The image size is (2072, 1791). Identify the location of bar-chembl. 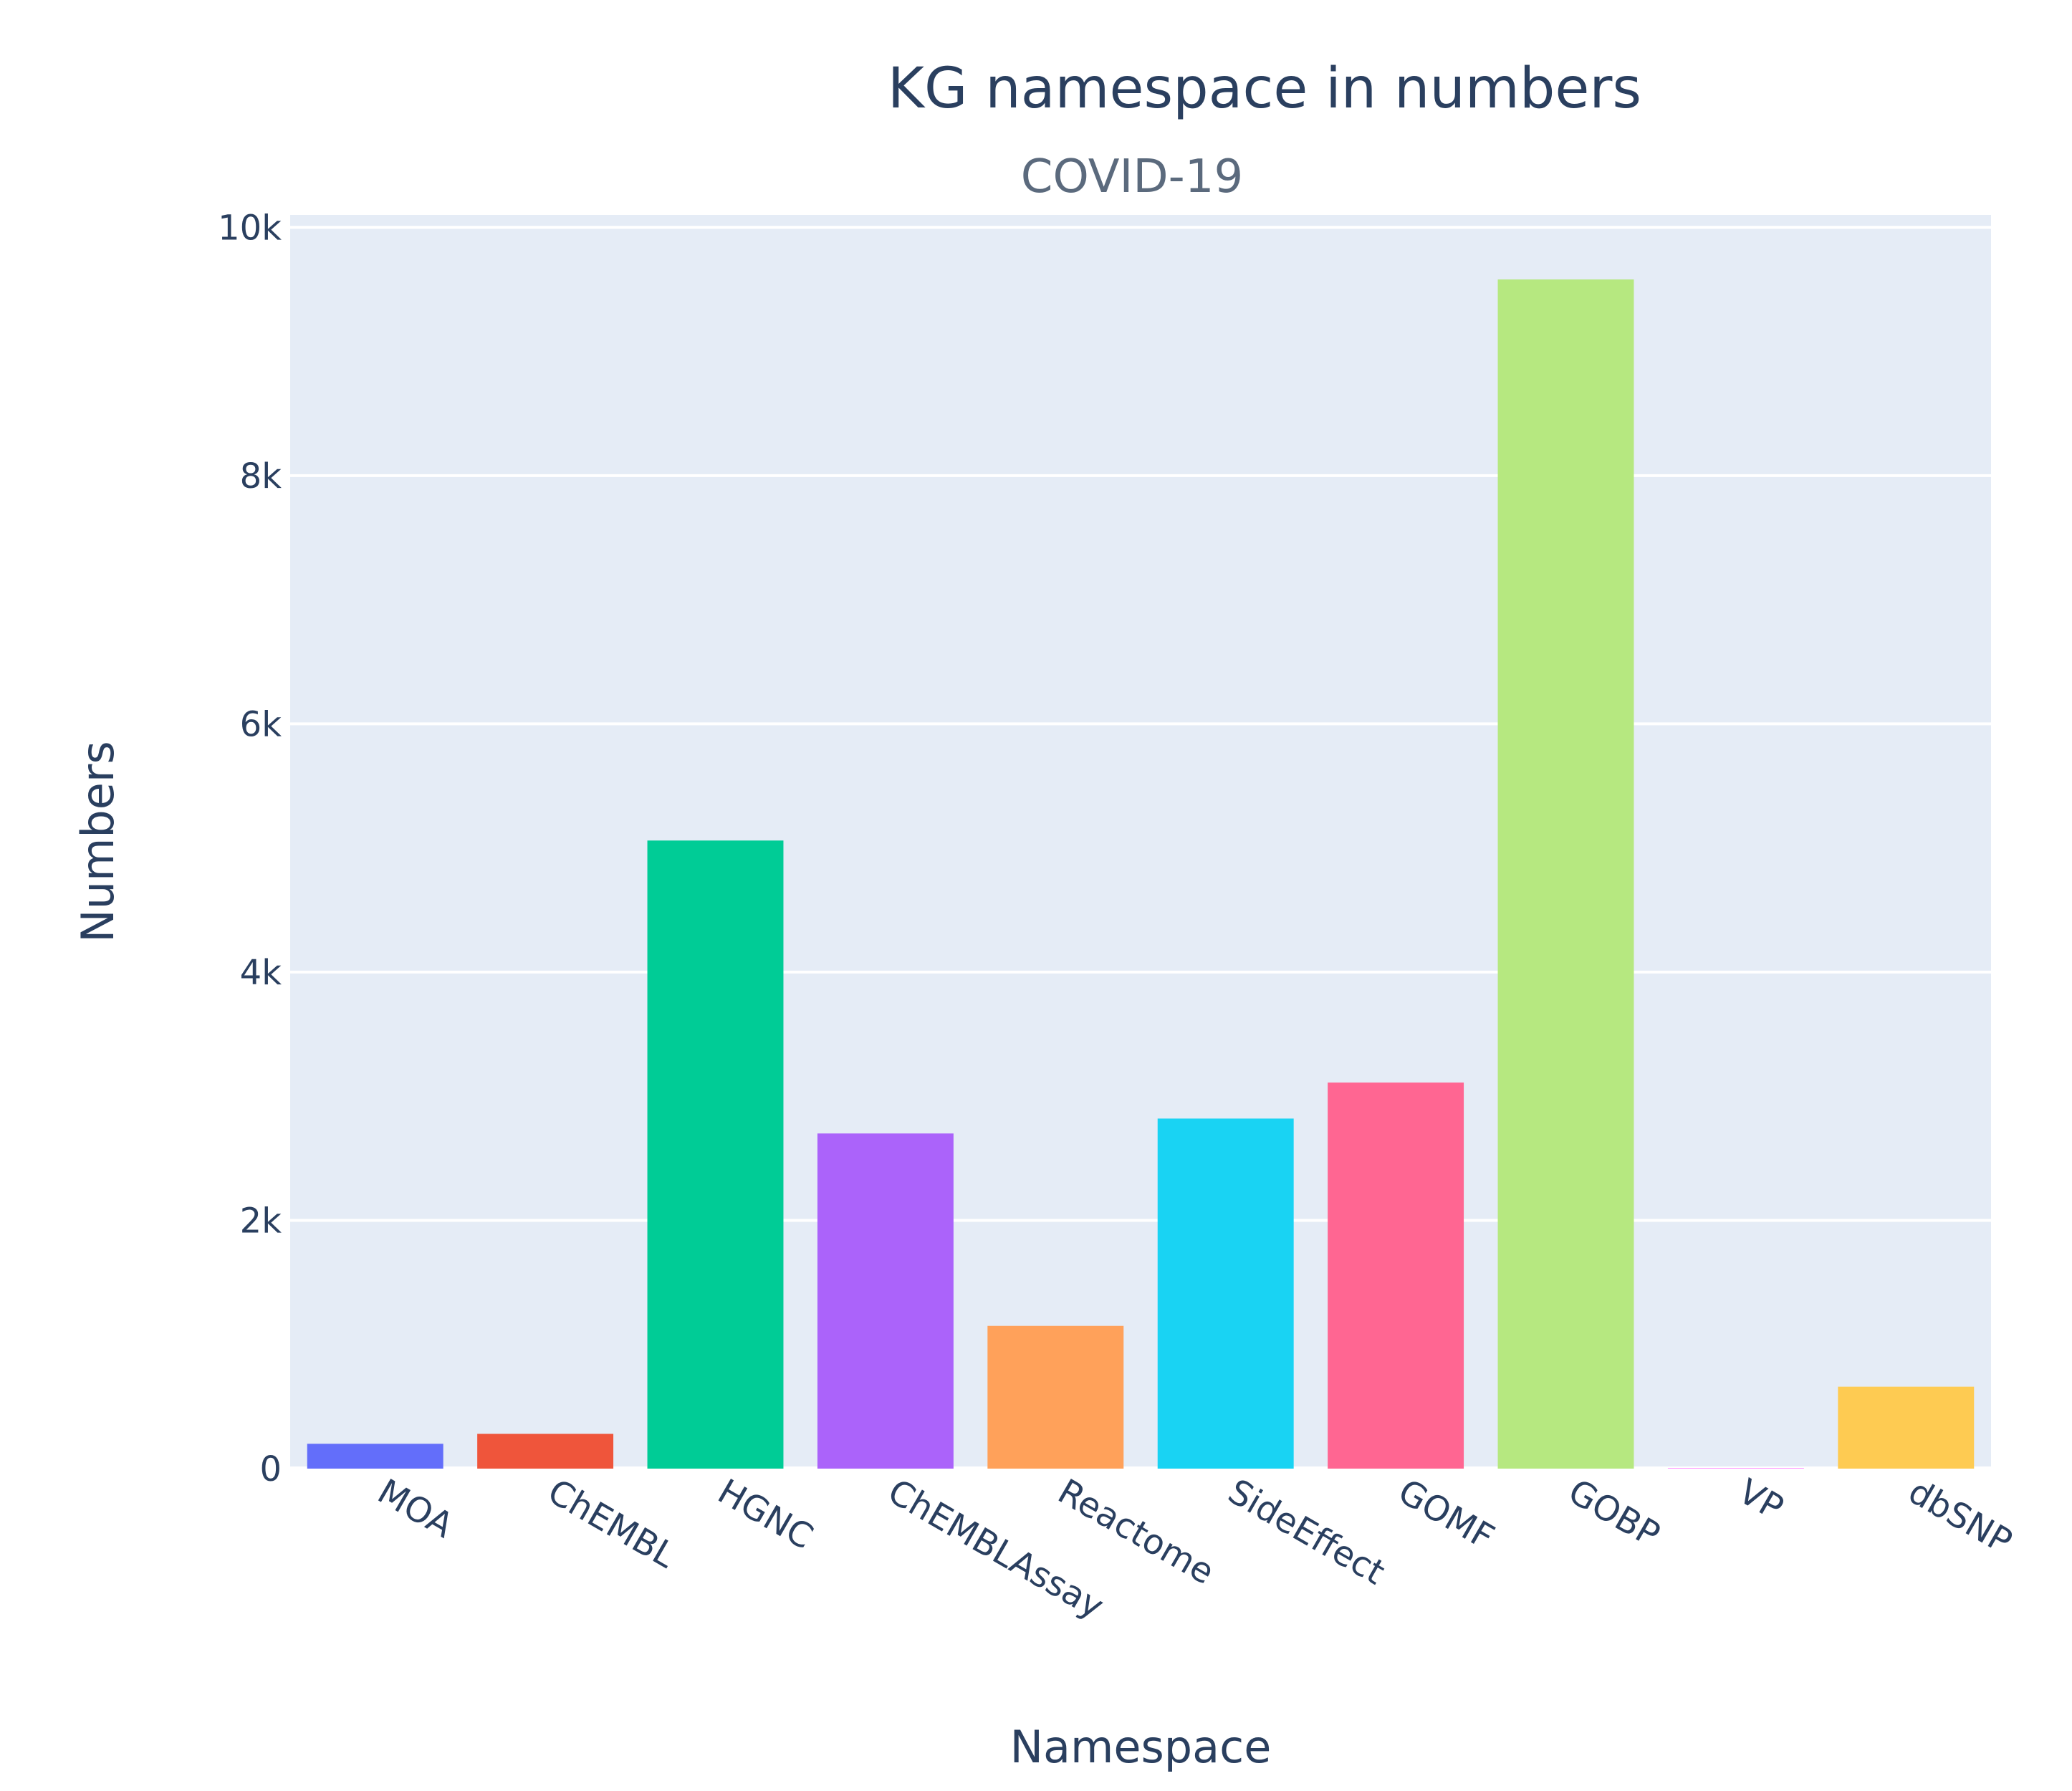
(545, 1452).